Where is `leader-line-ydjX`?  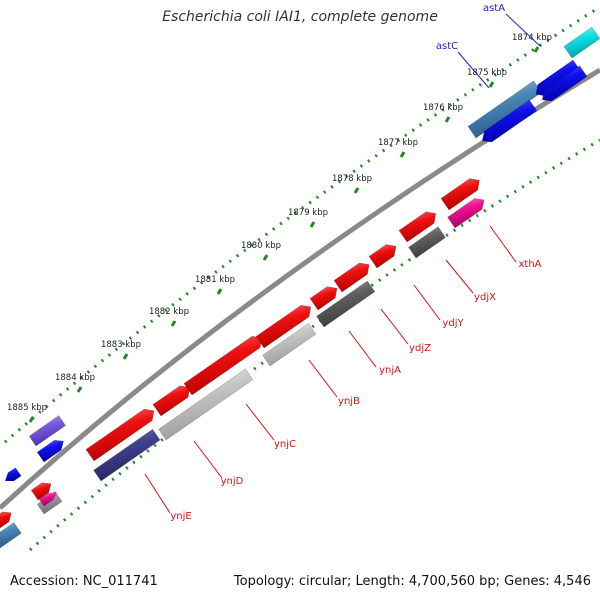
leader-line-ydjX is located at coordinates (459, 276).